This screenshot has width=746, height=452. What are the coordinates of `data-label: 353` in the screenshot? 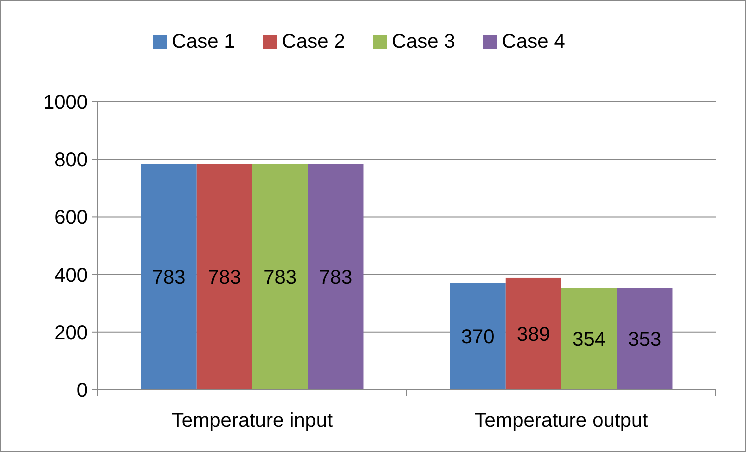 It's located at (645, 340).